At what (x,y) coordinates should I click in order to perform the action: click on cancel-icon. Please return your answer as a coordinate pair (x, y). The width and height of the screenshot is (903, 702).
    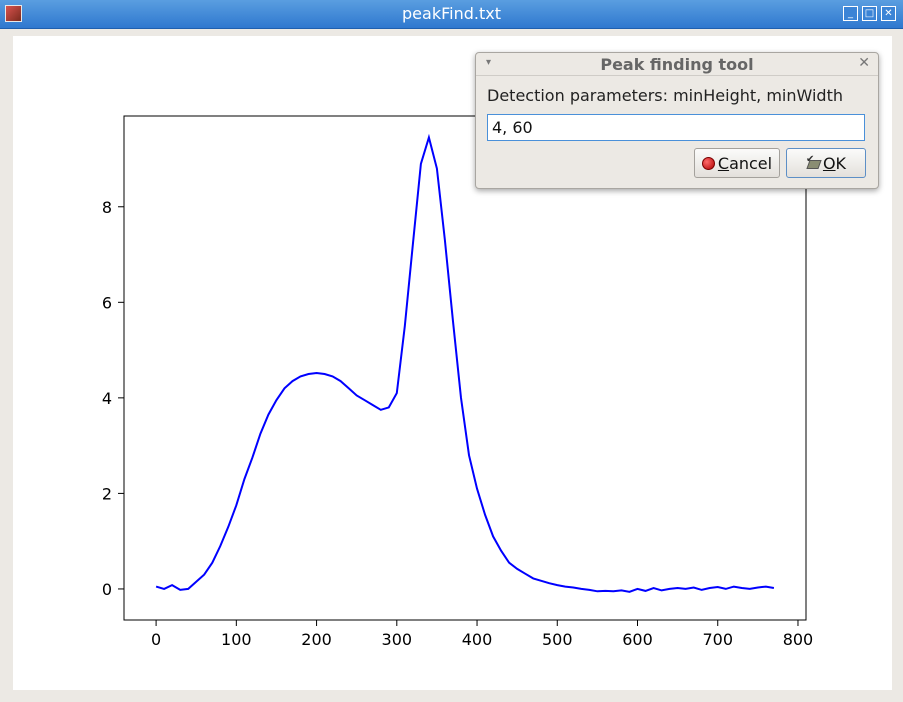
    Looking at the image, I should click on (708, 163).